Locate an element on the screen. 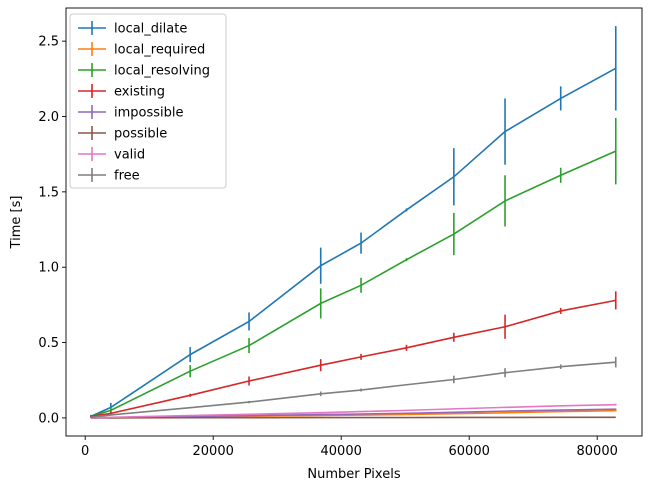  legend-label: local_dilate is located at coordinates (150, 29).